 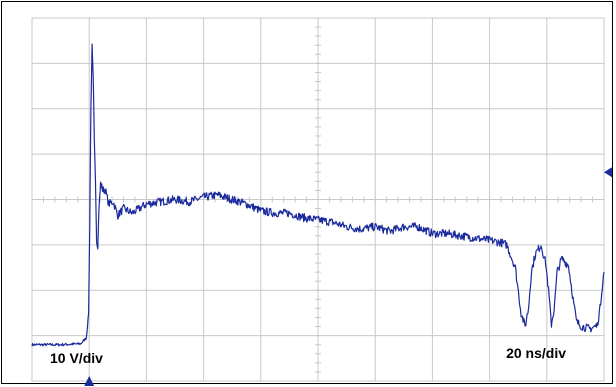 What do you see at coordinates (608, 172) in the screenshot?
I see `level-marker` at bounding box center [608, 172].